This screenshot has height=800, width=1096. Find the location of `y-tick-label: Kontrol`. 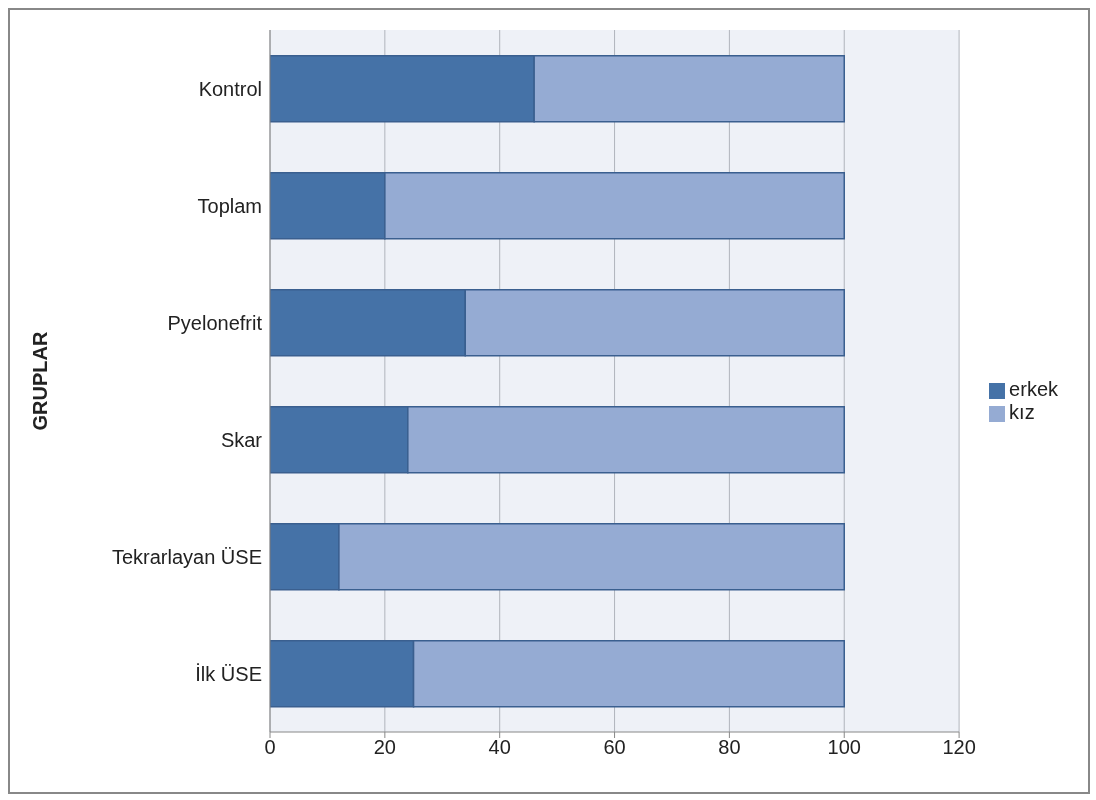

y-tick-label: Kontrol is located at coordinates (230, 88).